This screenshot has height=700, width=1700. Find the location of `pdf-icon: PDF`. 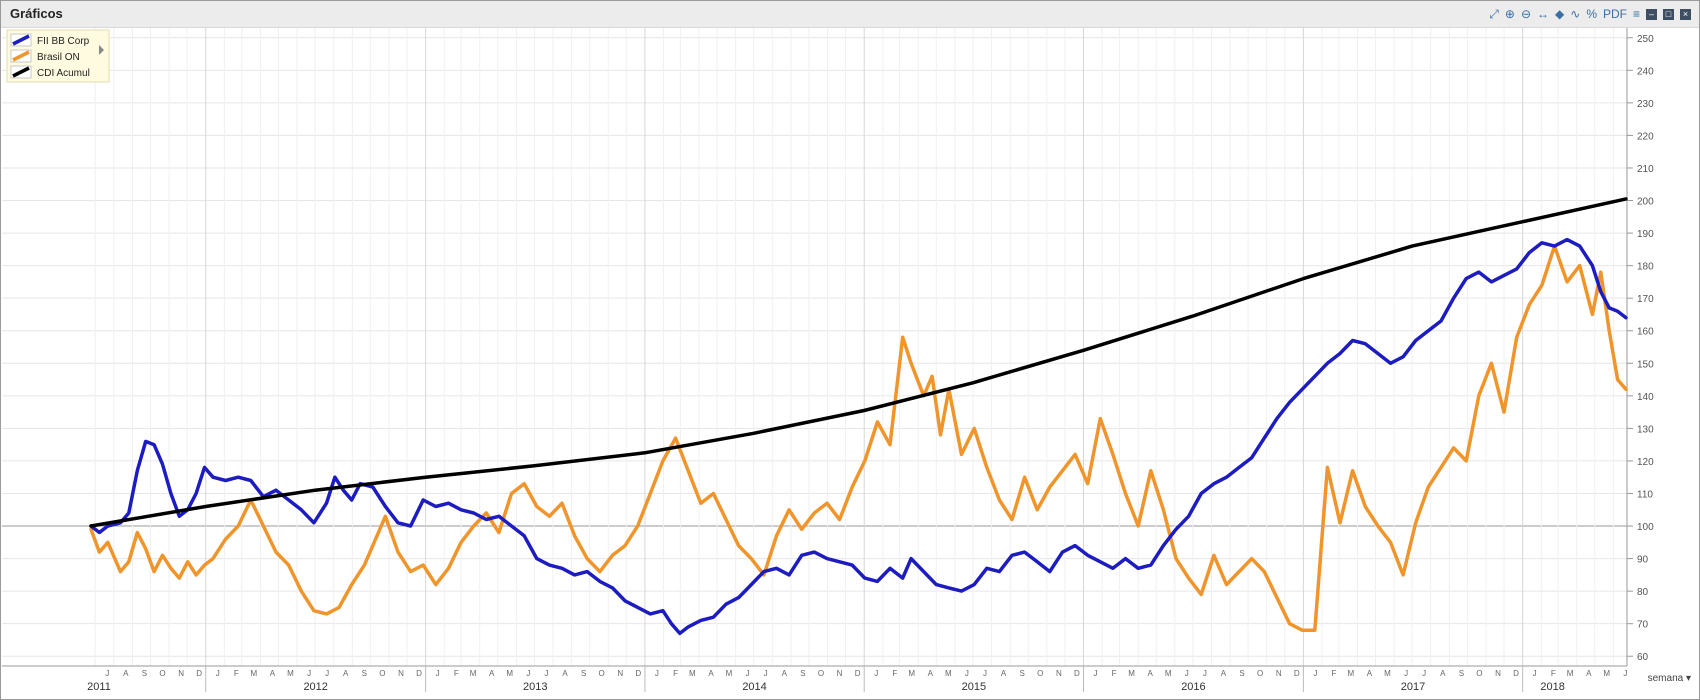

pdf-icon: PDF is located at coordinates (1614, 14).